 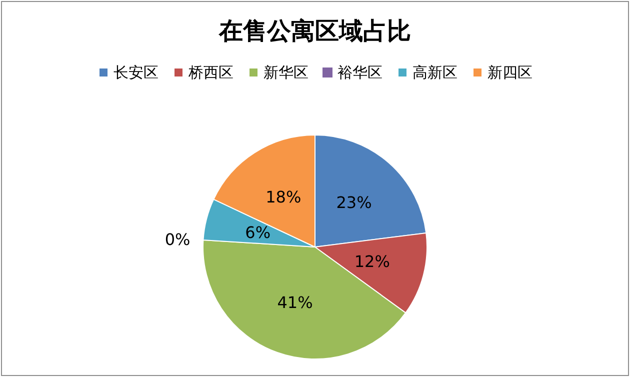 What do you see at coordinates (372, 262) in the screenshot?
I see `data-label: 12%` at bounding box center [372, 262].